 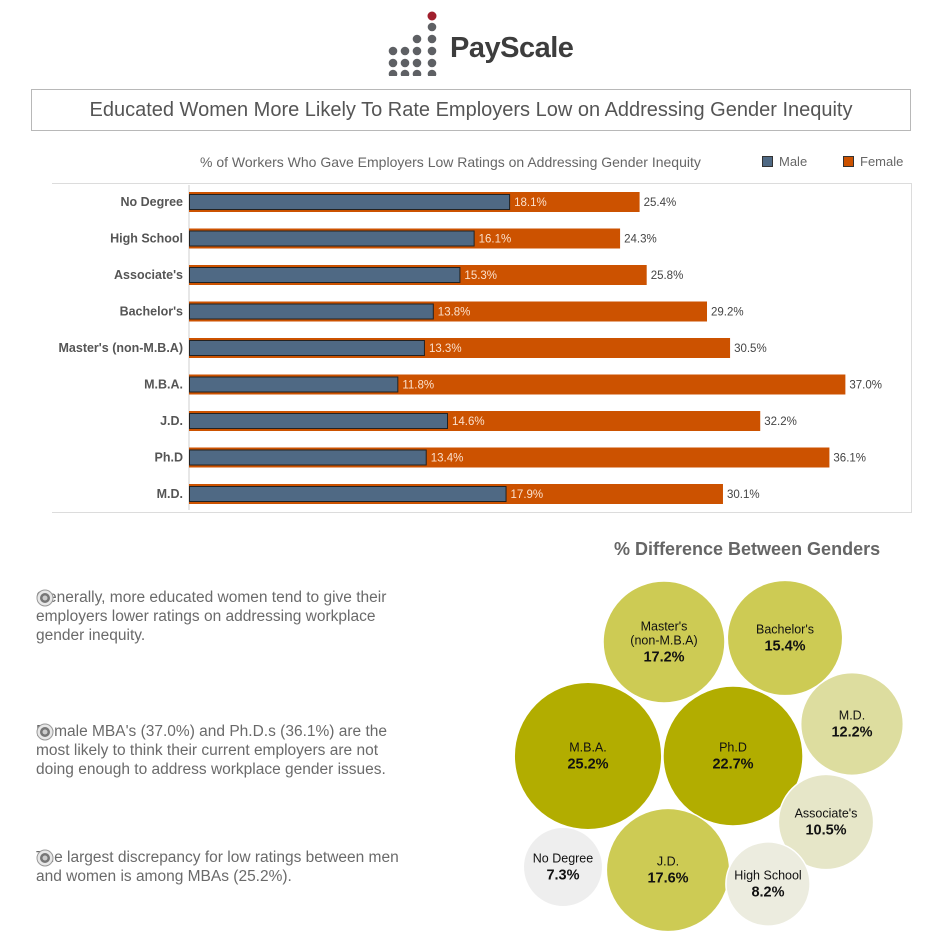 What do you see at coordinates (527, 495) in the screenshot?
I see `bar-male-label: 17.9%` at bounding box center [527, 495].